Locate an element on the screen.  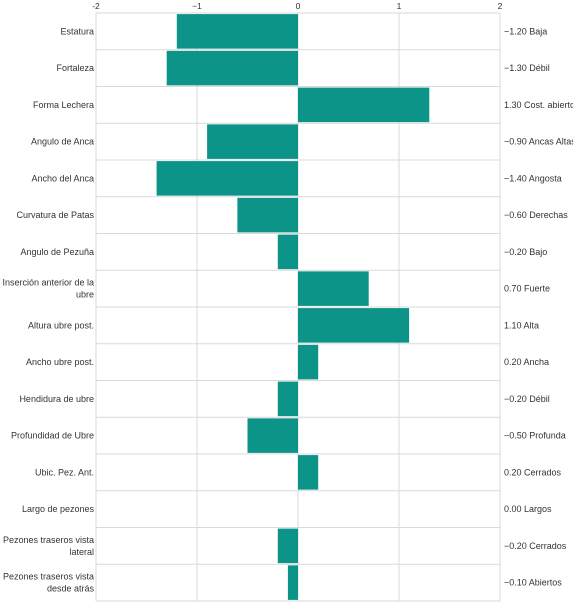
category-label: Inserción anterior de la is located at coordinates (48, 283).